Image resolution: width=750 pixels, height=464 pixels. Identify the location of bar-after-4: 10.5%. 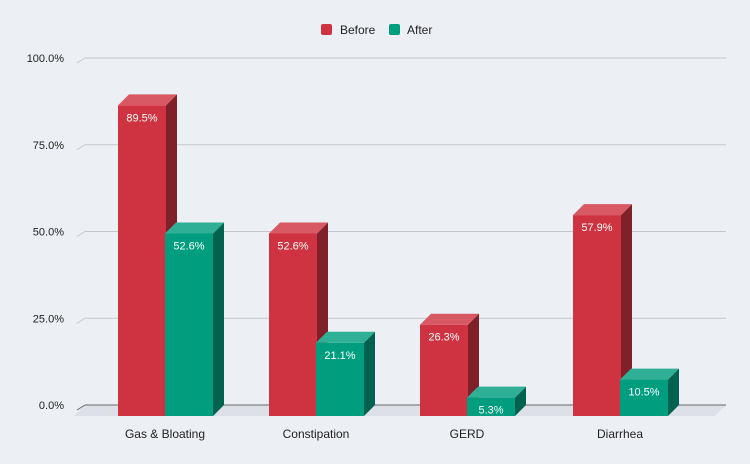
(649, 392).